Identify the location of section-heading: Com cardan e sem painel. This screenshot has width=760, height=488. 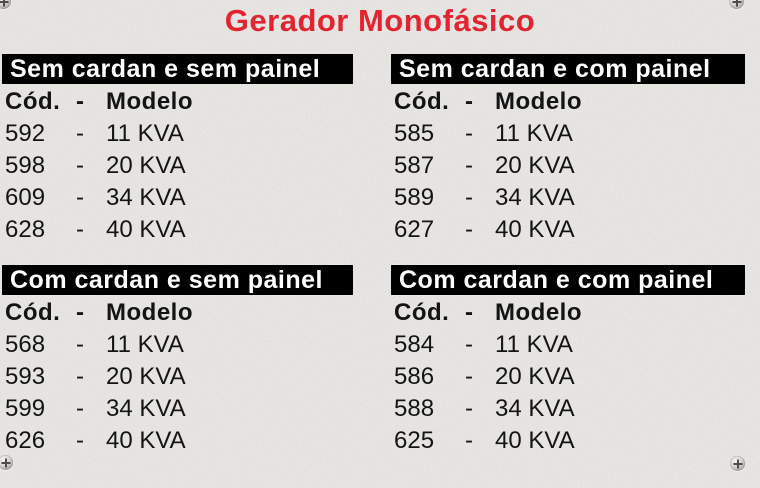
(167, 280).